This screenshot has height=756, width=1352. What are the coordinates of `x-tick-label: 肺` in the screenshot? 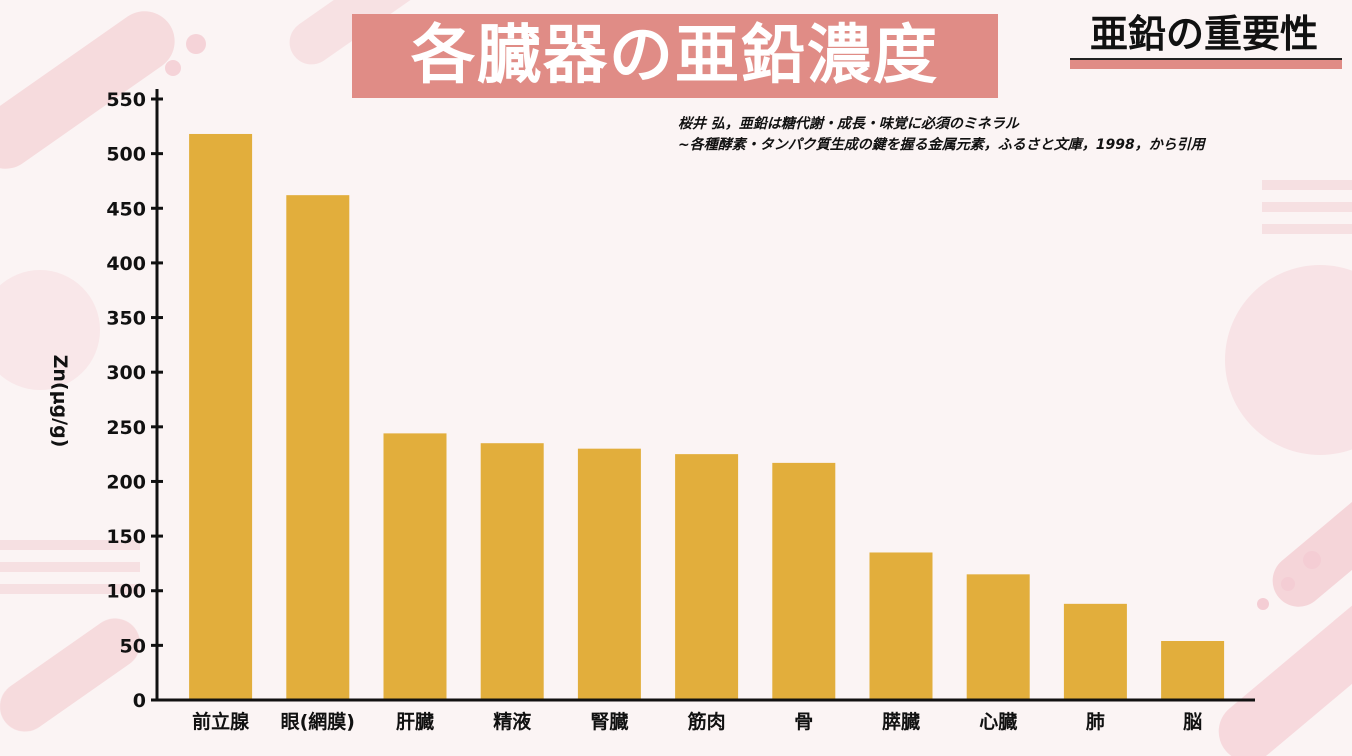 It's located at (1095, 722).